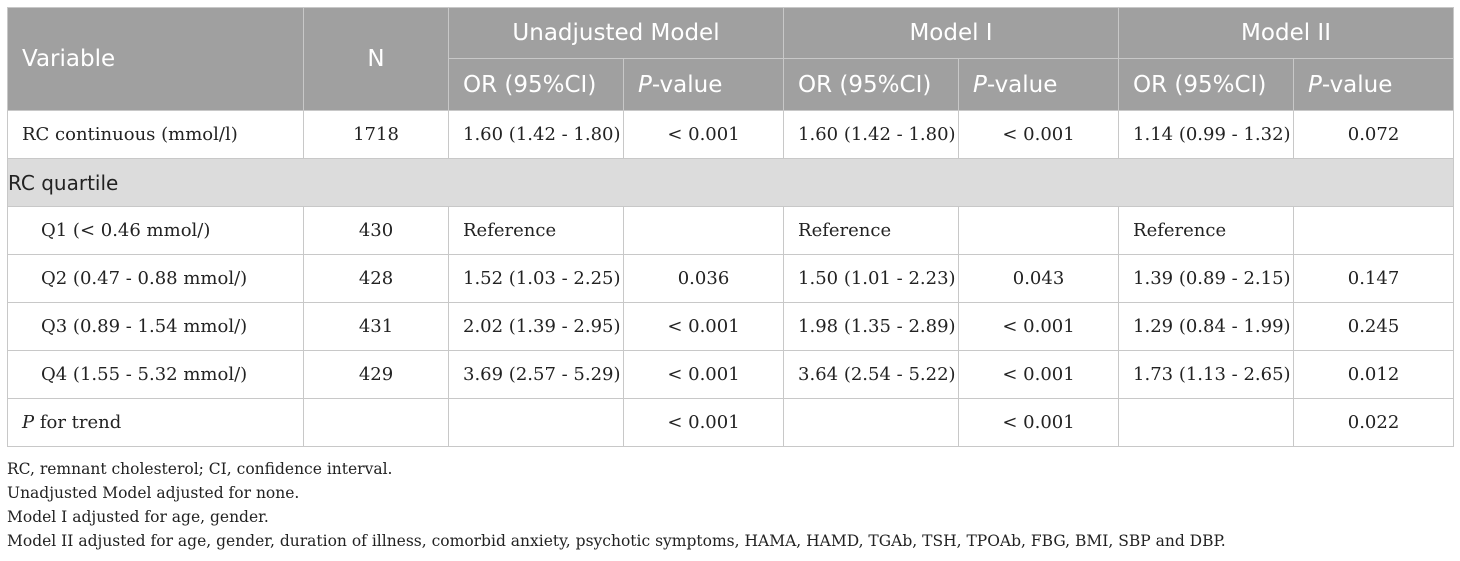 The image size is (1460, 561). Describe the element at coordinates (376, 278) in the screenshot. I see `cell-n: 428` at that location.